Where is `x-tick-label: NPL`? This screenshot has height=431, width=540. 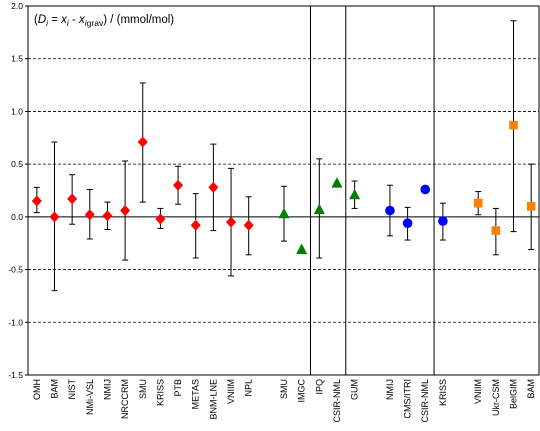
x-tick-label: NPL is located at coordinates (249, 388).